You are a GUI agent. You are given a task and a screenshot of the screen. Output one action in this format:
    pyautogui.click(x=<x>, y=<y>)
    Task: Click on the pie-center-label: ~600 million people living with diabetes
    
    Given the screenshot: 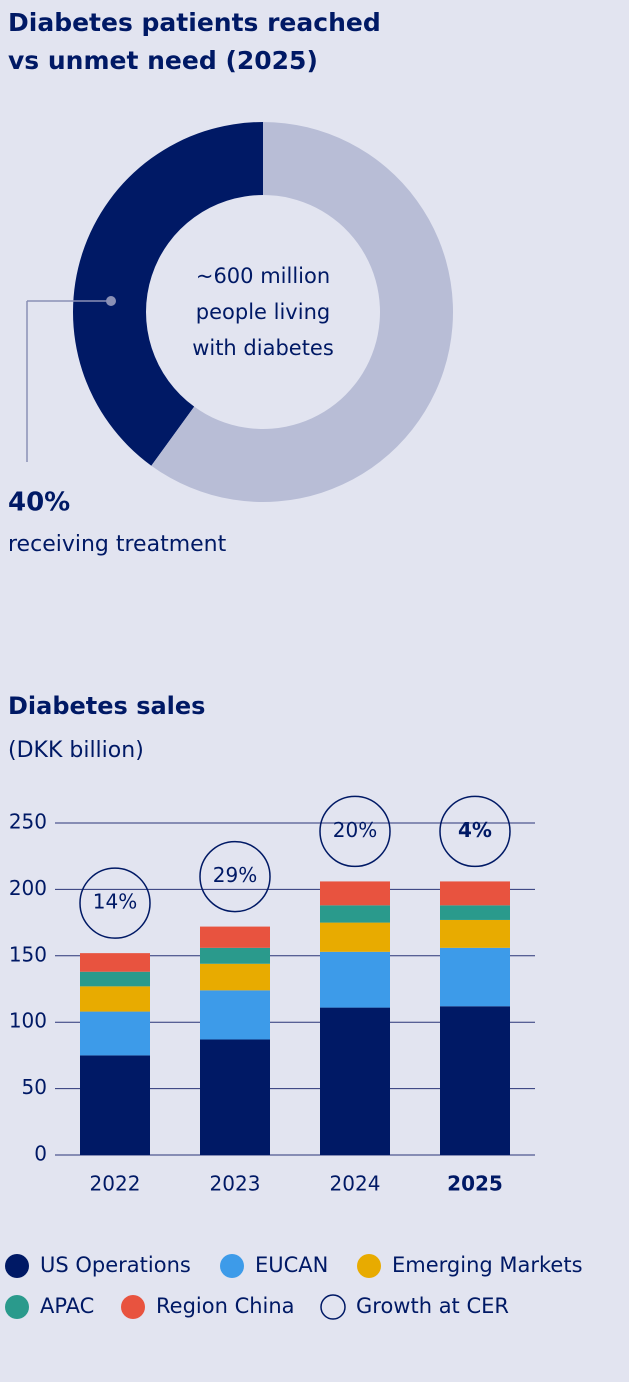 What is the action you would take?
    pyautogui.click(x=263, y=312)
    